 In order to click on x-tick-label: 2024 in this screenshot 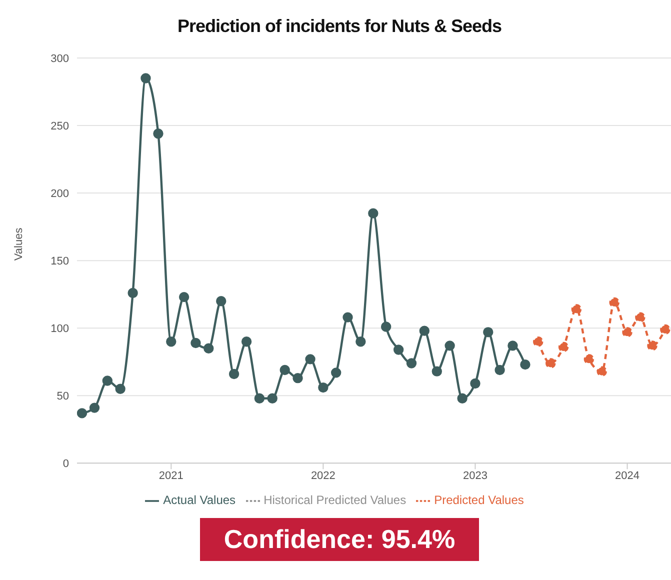, I will do `click(627, 476)`.